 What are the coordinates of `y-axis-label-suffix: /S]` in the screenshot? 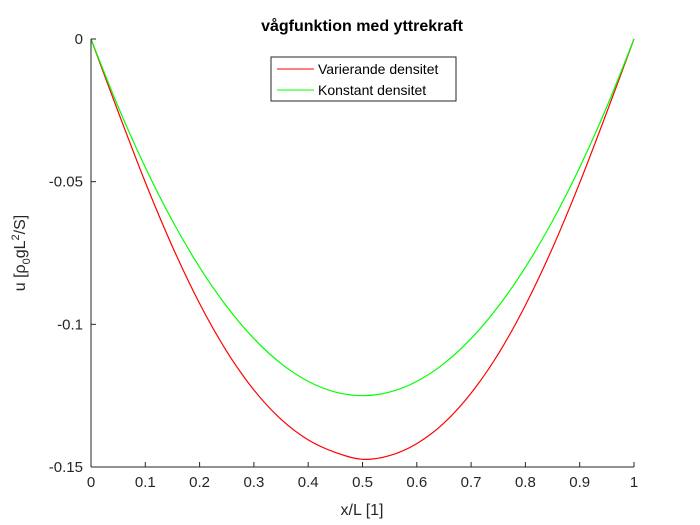 It's located at (20, 225).